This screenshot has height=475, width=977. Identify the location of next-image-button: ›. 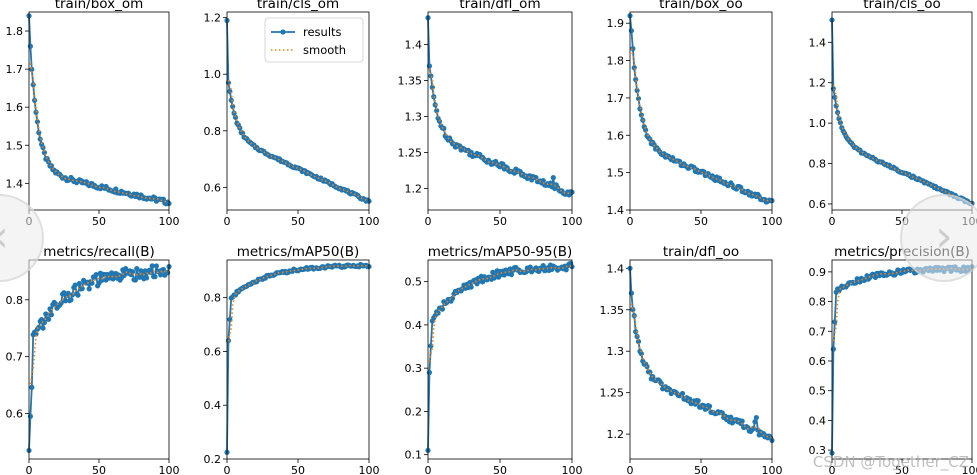
(938, 238).